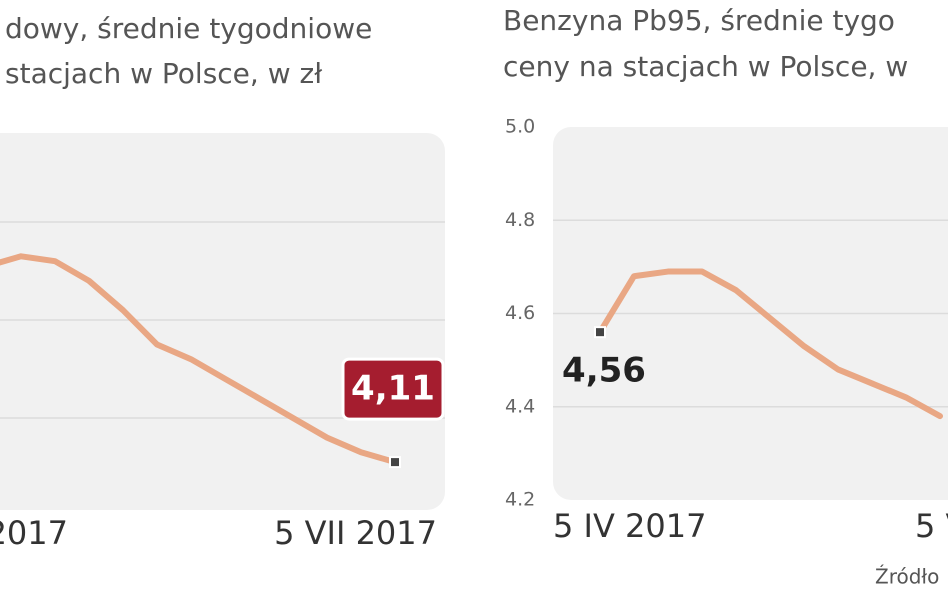 The width and height of the screenshot is (948, 593). I want to click on y-tick-label: 4.6, so click(520, 313).